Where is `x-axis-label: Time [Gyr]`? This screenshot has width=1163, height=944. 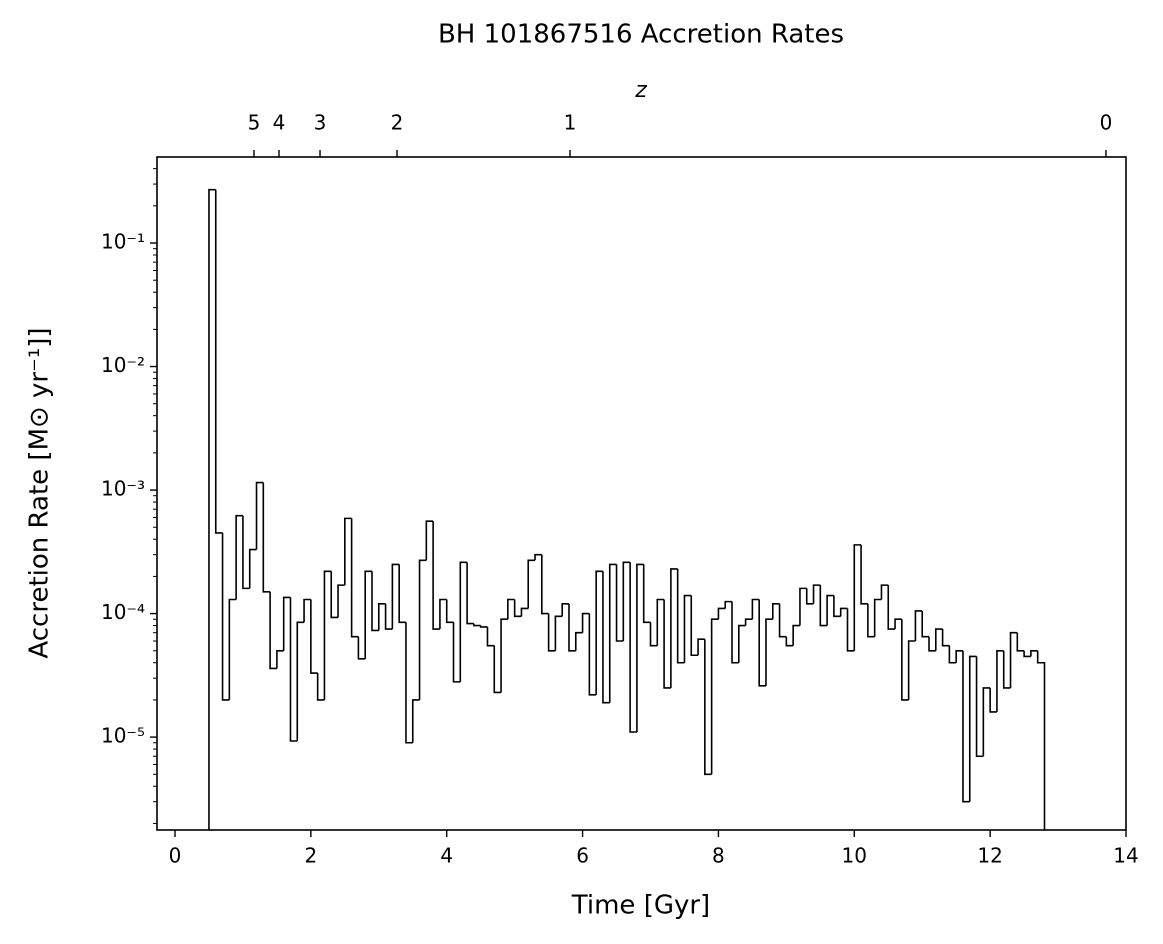
x-axis-label: Time [Gyr] is located at coordinates (640, 906).